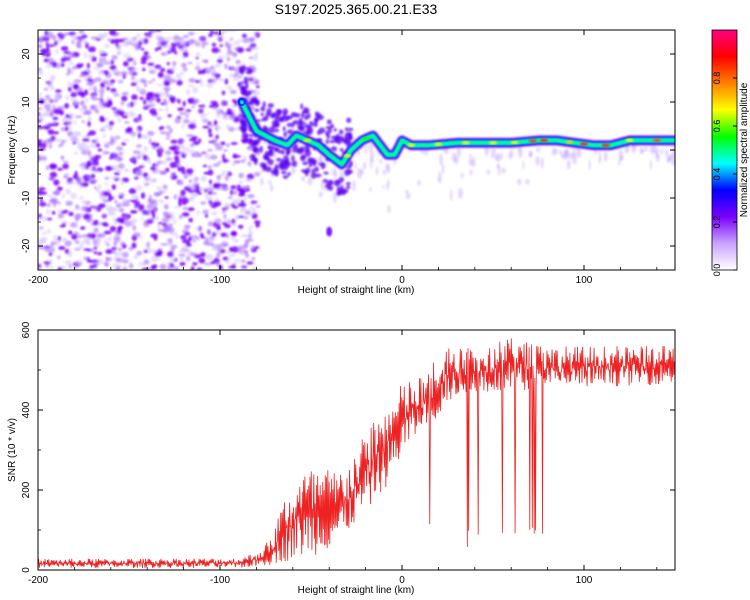  I want to click on spectrogram-x-tick-label: 100, so click(584, 280).